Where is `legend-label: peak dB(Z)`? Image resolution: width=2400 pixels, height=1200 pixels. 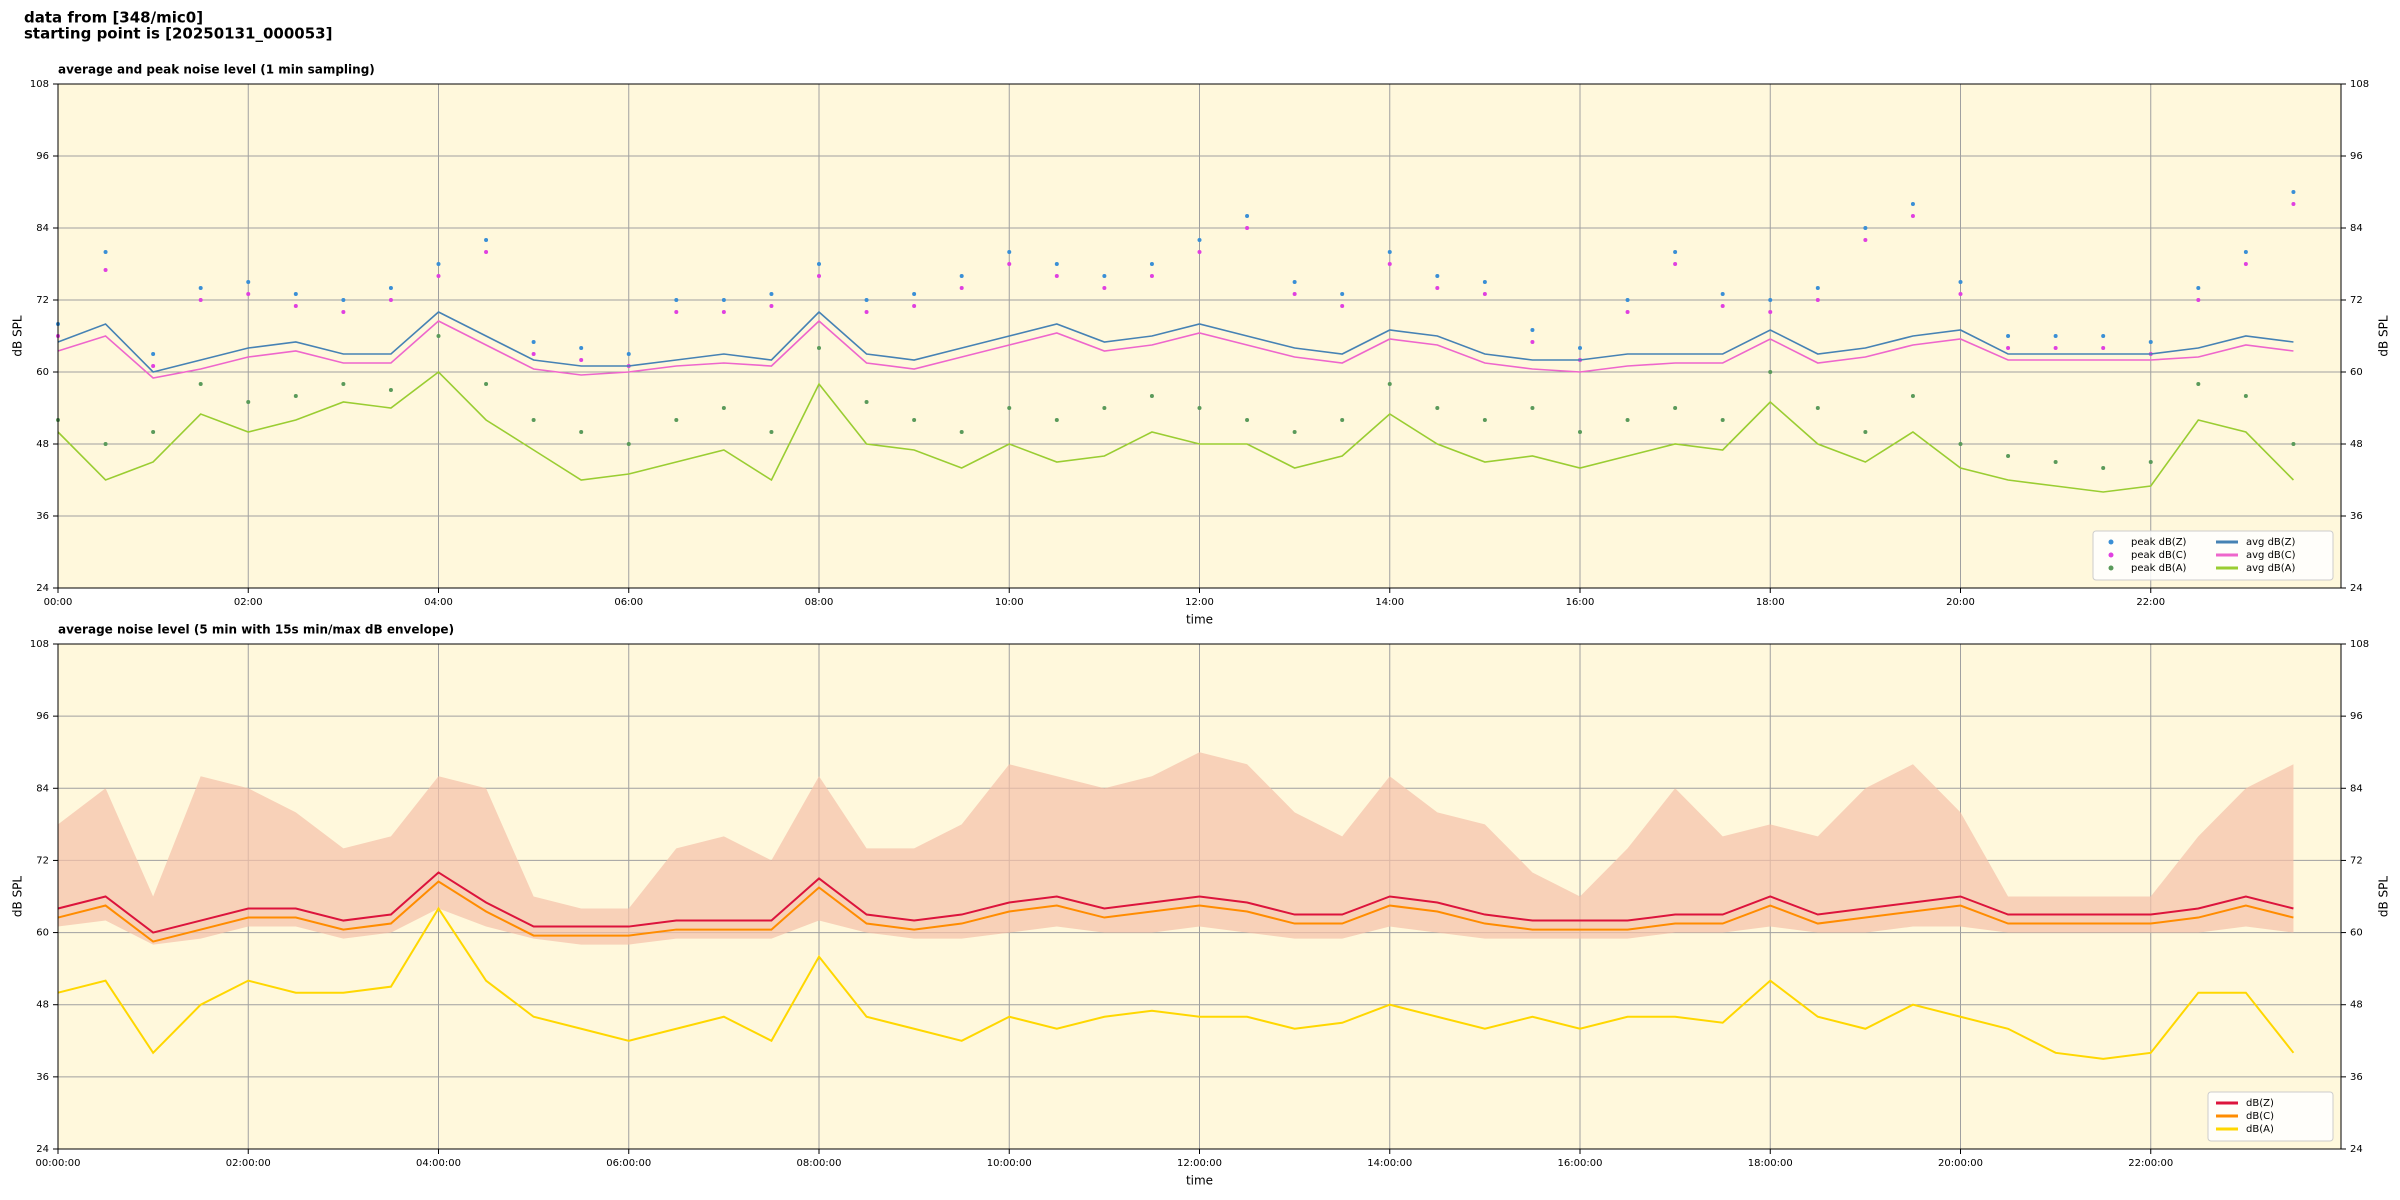
legend-label: peak dB(Z) is located at coordinates (2159, 542).